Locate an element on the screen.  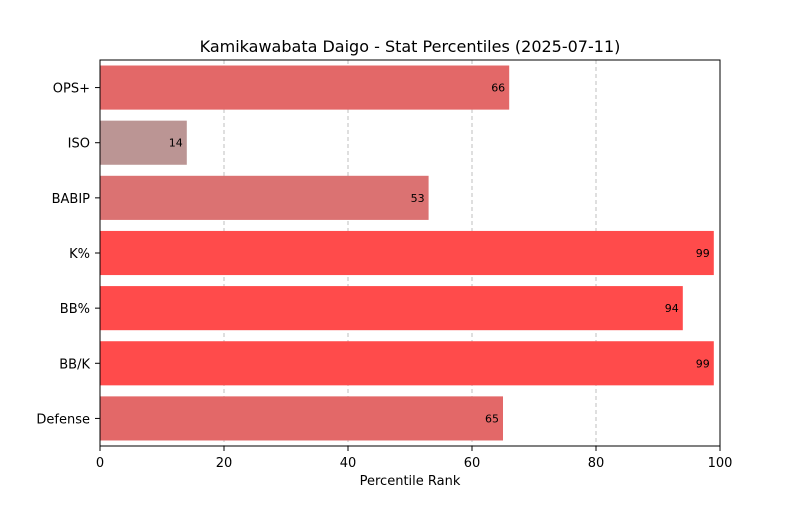
bar-value-label: 53 is located at coordinates (418, 198).